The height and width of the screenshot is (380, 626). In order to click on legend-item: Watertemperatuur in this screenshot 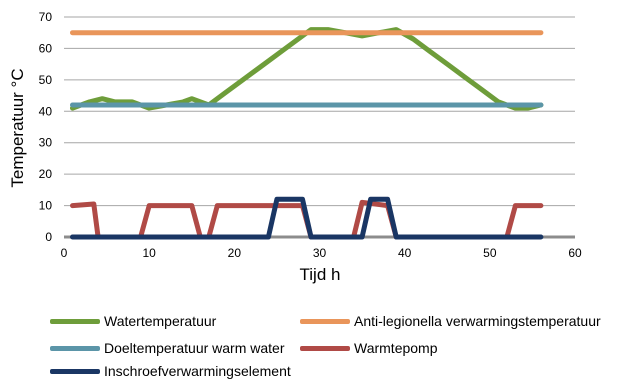, I will do `click(133, 321)`.